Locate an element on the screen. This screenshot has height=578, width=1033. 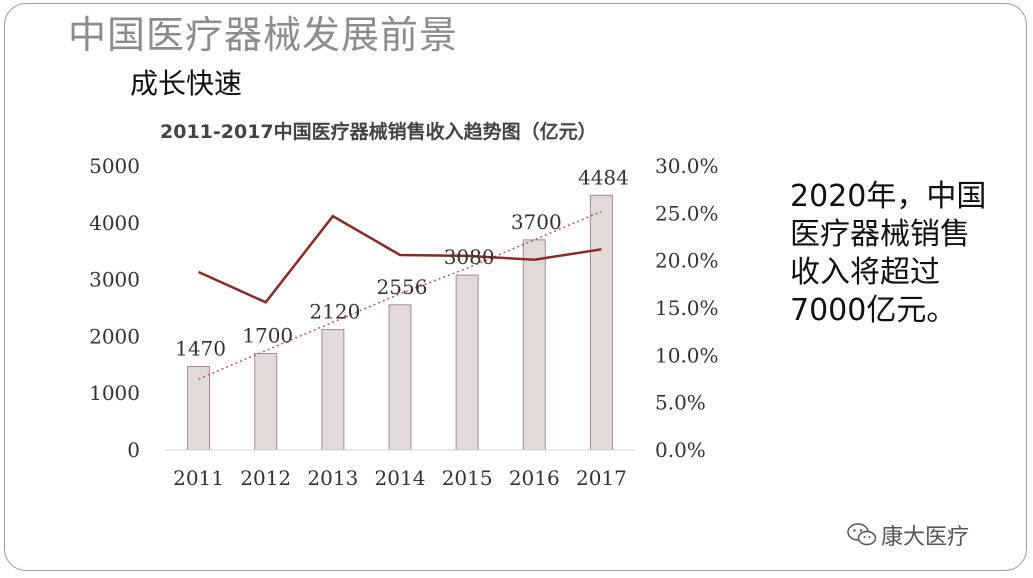
bar-data-label: 1470 is located at coordinates (200, 349).